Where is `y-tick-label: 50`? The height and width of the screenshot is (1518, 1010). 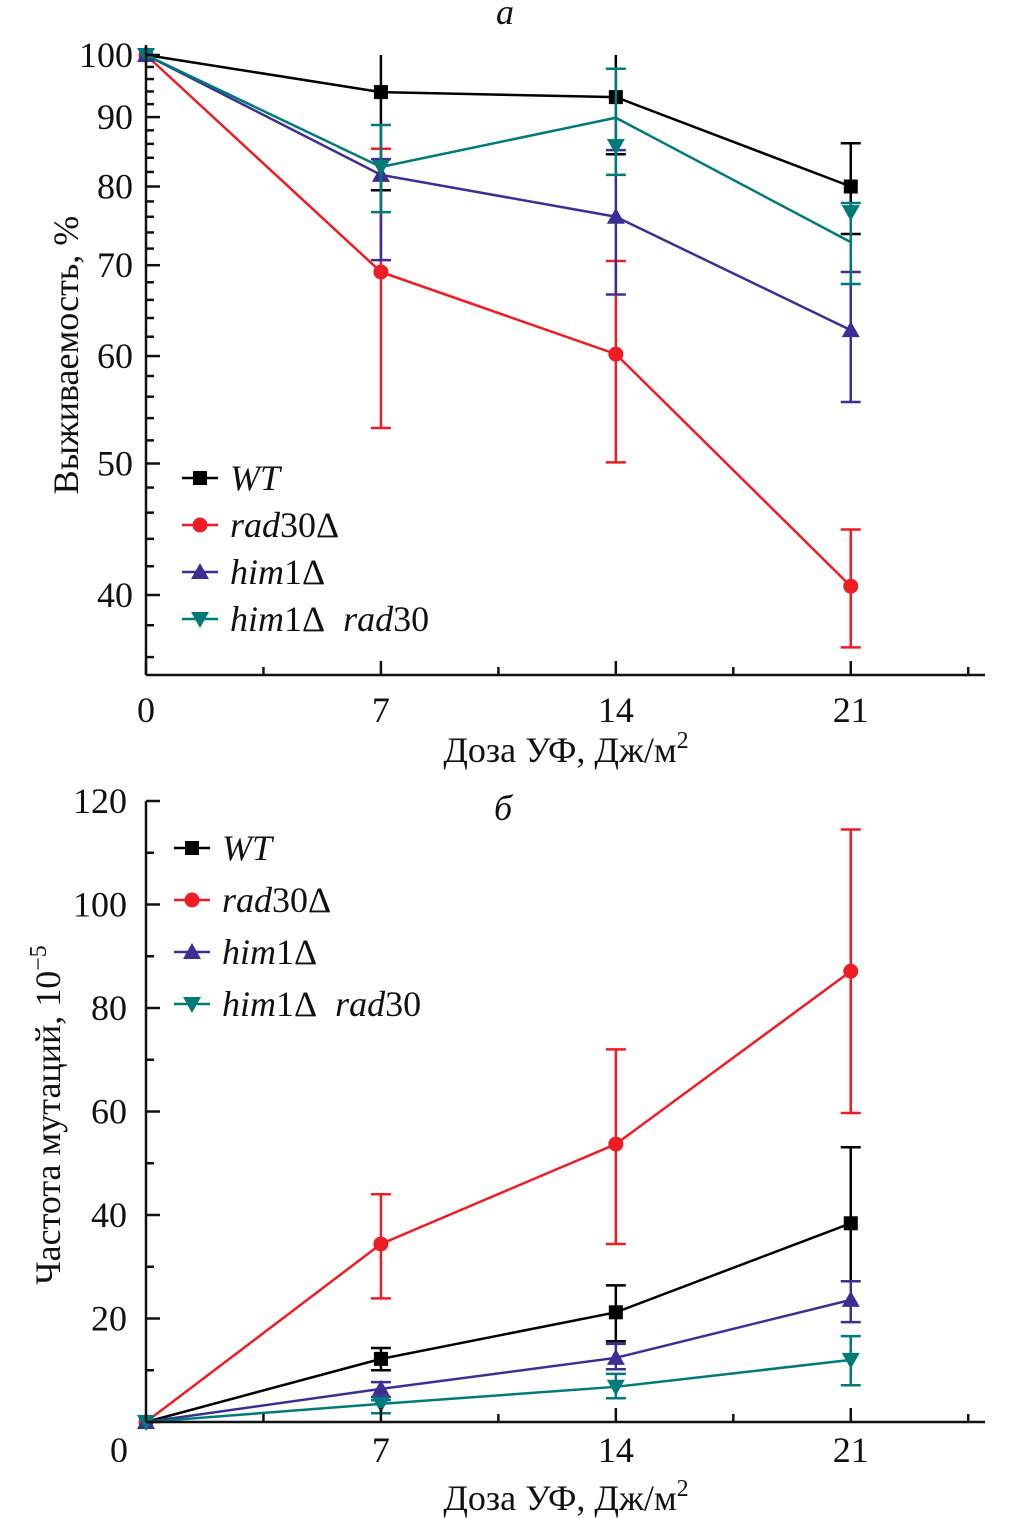
y-tick-label: 50 is located at coordinates (115, 463).